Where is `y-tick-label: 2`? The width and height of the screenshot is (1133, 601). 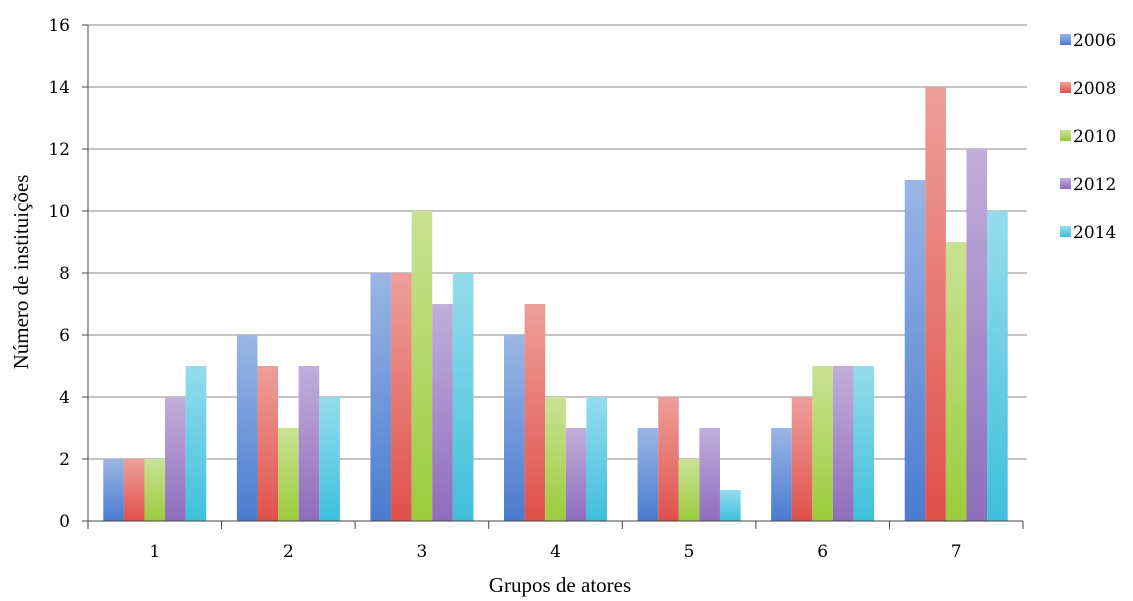
y-tick-label: 2 is located at coordinates (64, 460).